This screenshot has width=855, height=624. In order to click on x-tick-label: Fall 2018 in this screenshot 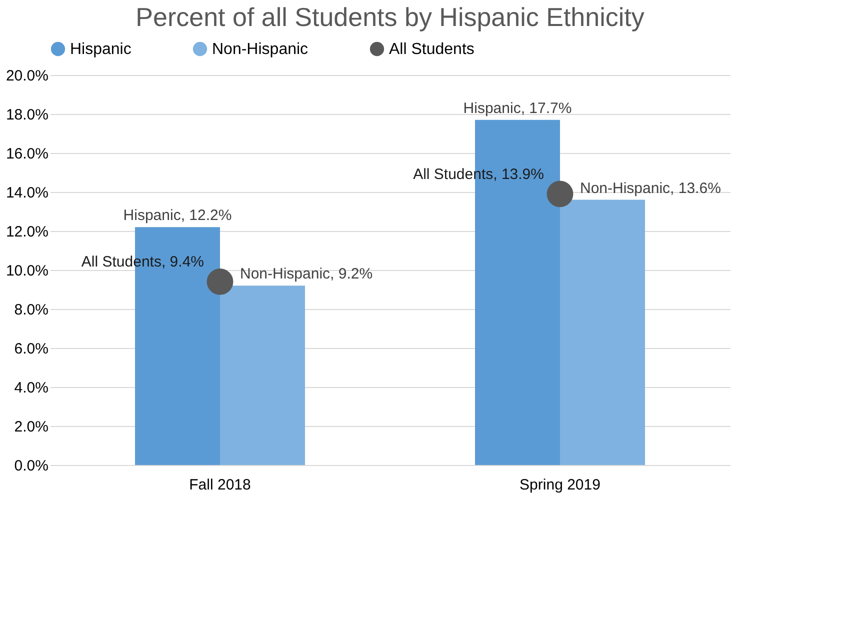, I will do `click(220, 485)`.